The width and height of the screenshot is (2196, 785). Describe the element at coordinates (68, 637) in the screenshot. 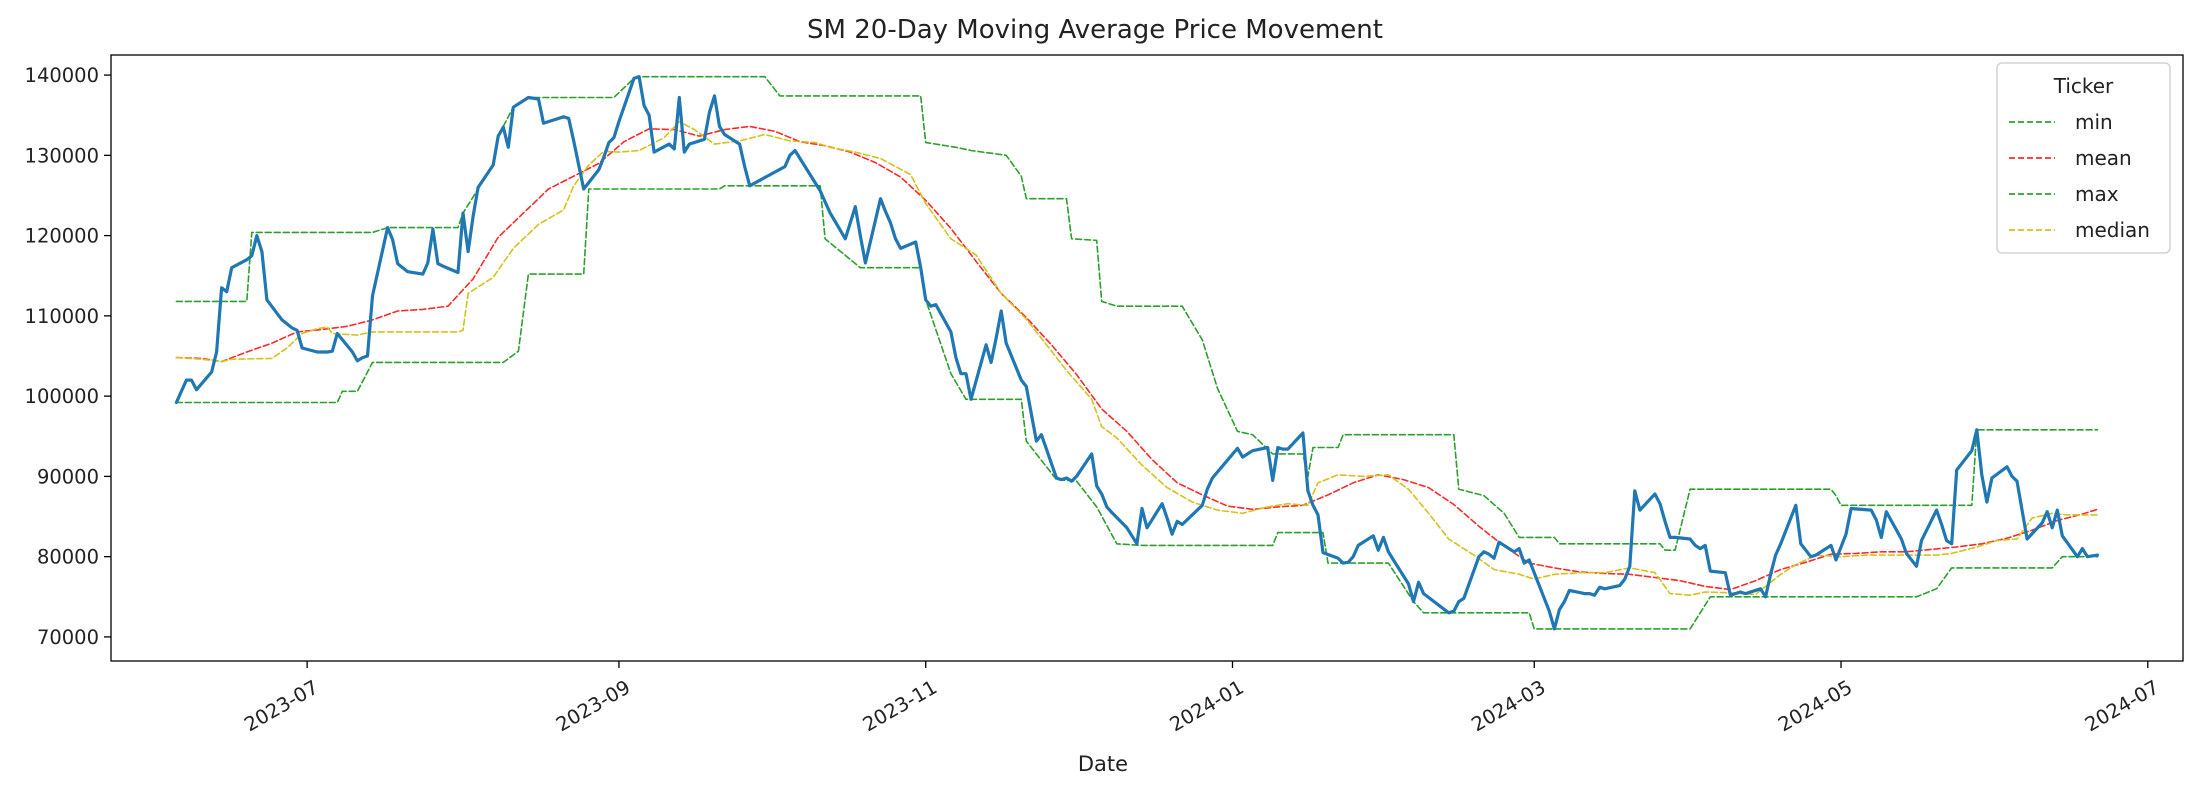

I see `y-tick-label: 70000` at that location.